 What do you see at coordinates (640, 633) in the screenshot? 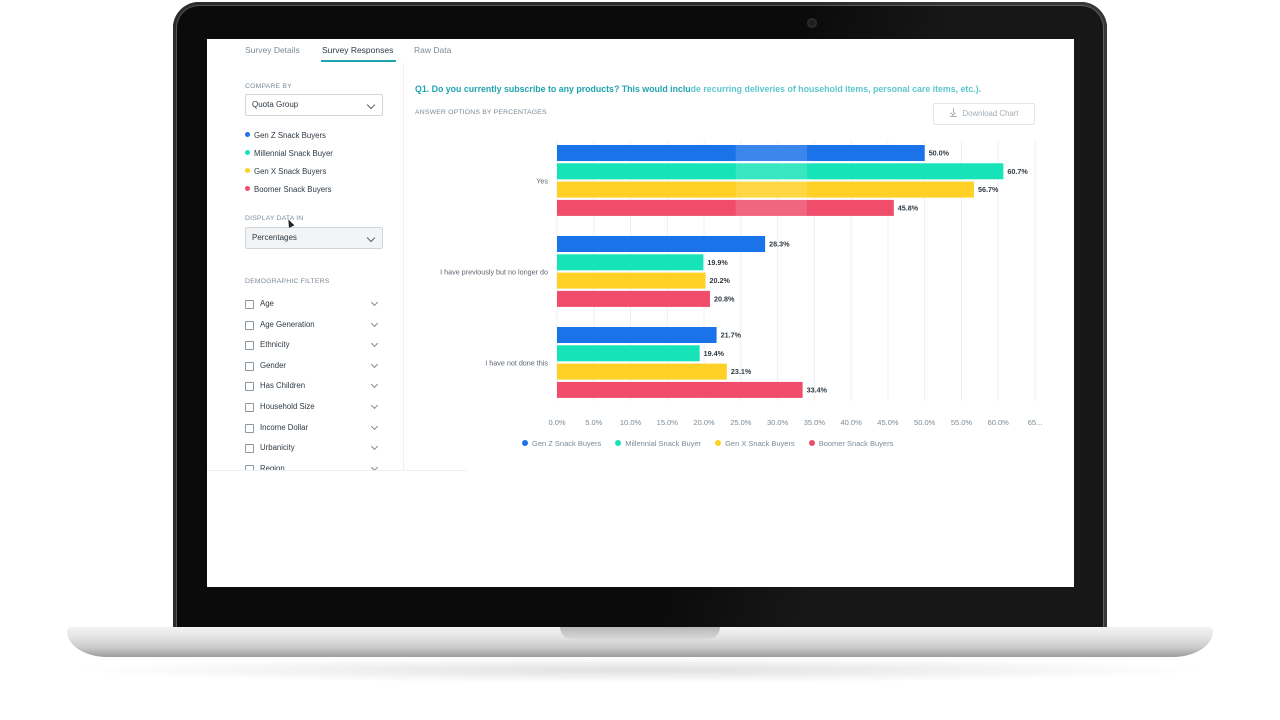
I see `laptop-notch` at bounding box center [640, 633].